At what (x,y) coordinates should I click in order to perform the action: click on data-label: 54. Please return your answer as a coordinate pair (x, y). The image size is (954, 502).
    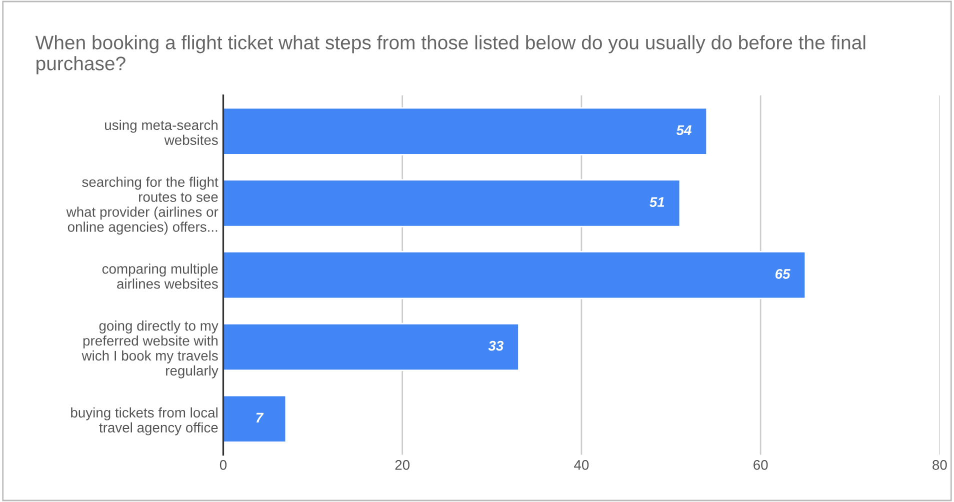
    Looking at the image, I should click on (684, 130).